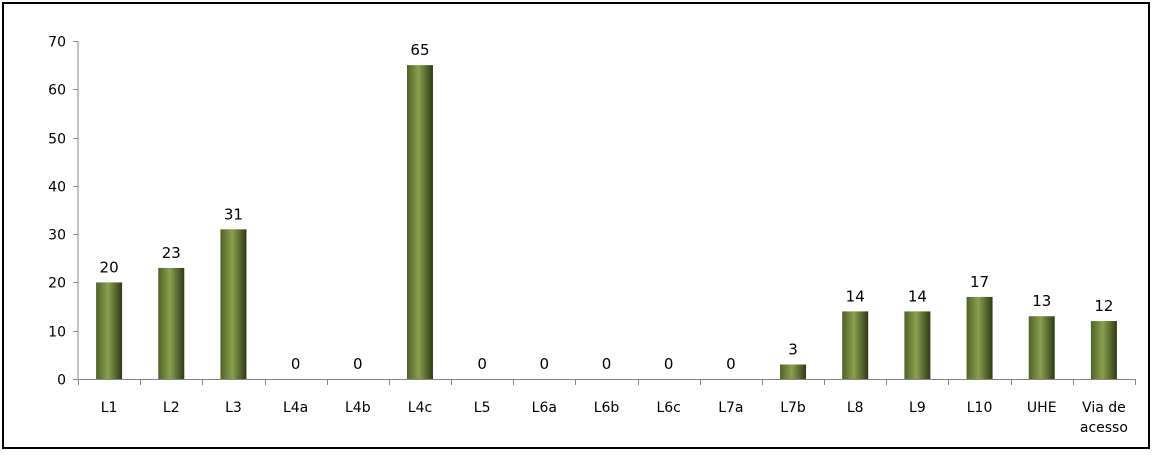 This screenshot has width=1156, height=455. What do you see at coordinates (57, 43) in the screenshot?
I see `y-tick-label: 70` at bounding box center [57, 43].